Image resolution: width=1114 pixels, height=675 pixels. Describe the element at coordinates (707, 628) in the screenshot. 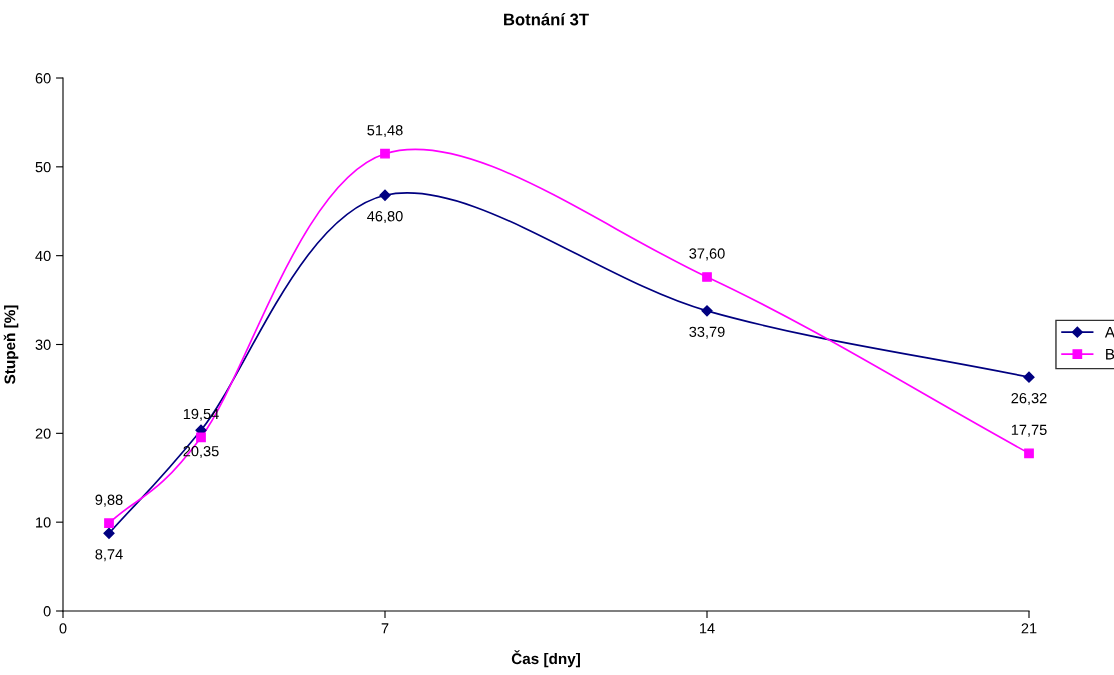

I see `x-tick-label: 14` at that location.